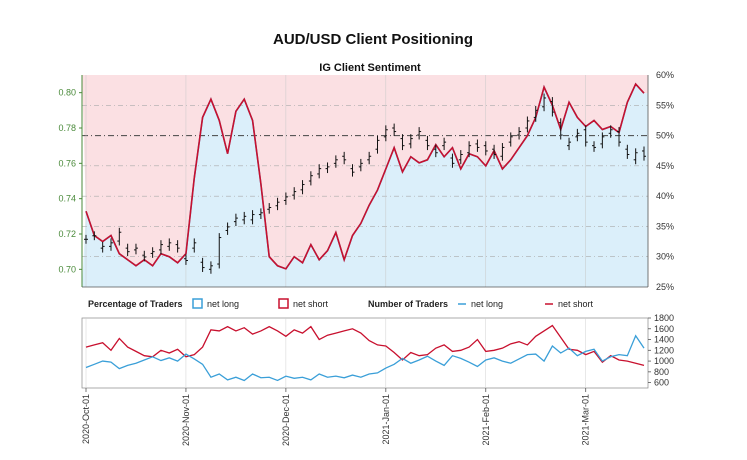 The height and width of the screenshot is (460, 747). I want to click on legend-net-long-swatch, so click(197, 303).